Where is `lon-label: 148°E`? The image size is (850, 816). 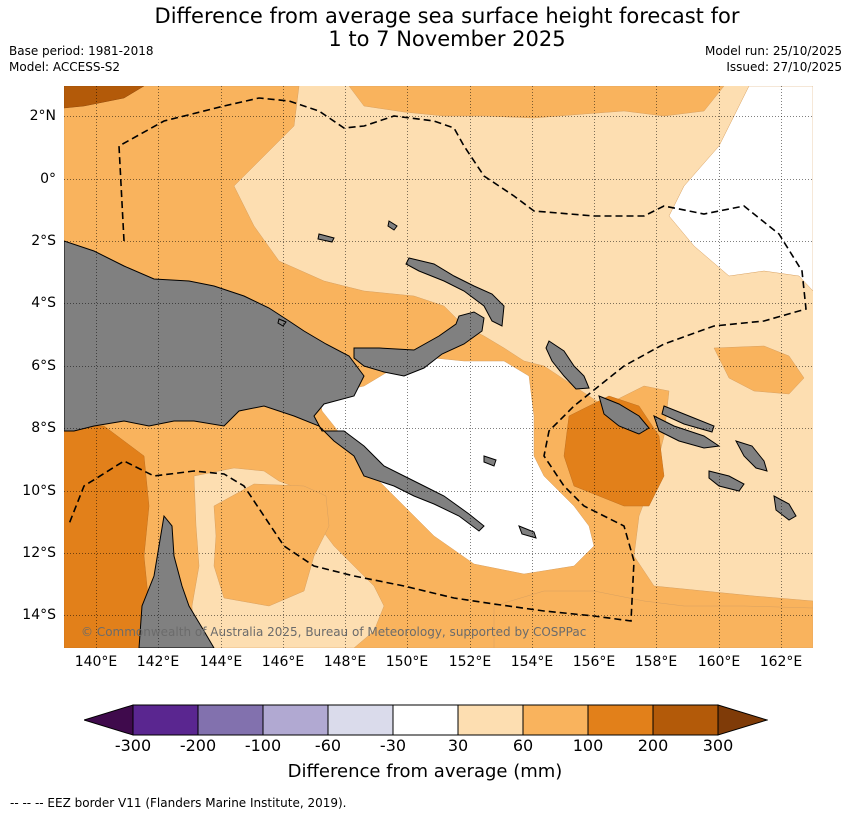 lon-label: 148°E is located at coordinates (345, 662).